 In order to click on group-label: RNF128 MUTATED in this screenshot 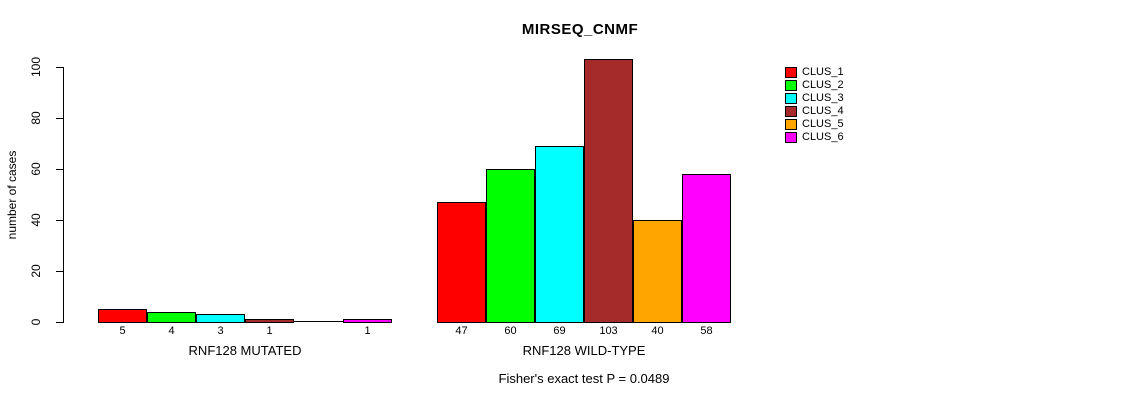, I will do `click(245, 350)`.